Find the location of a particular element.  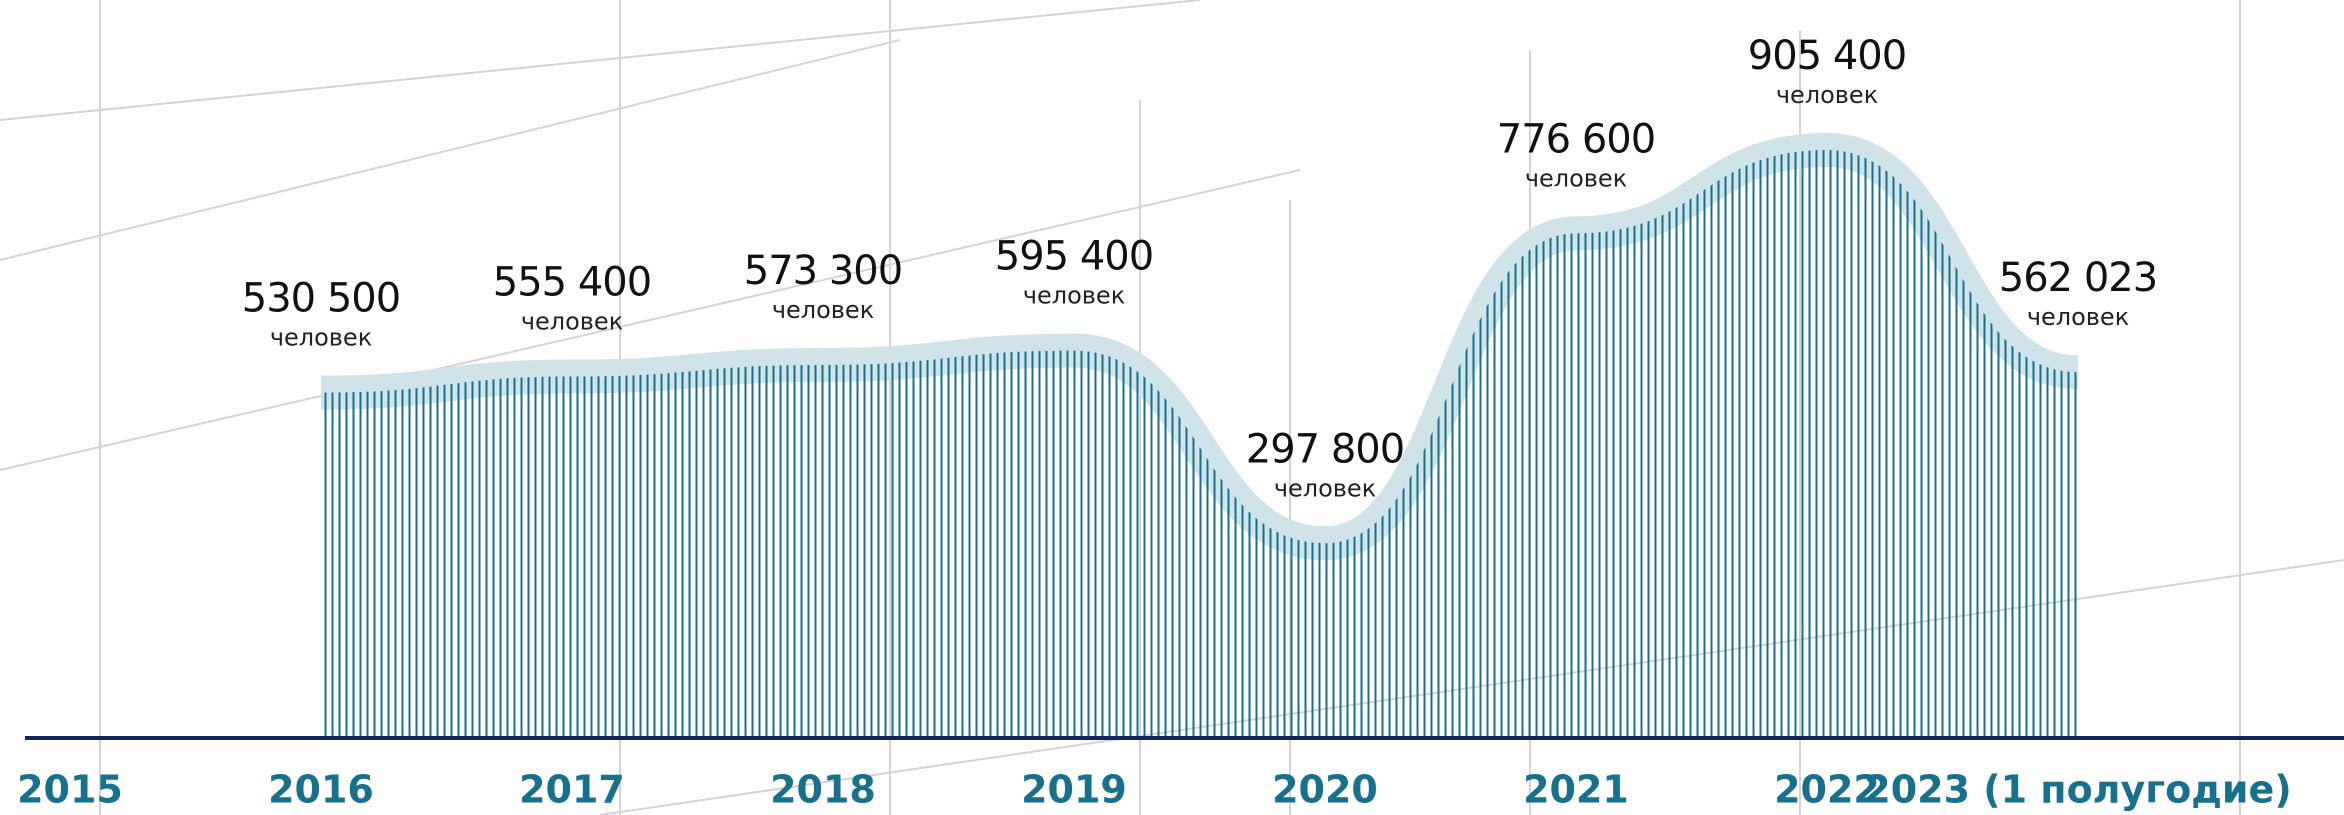

value-label: 297 800 is located at coordinates (1325, 449).